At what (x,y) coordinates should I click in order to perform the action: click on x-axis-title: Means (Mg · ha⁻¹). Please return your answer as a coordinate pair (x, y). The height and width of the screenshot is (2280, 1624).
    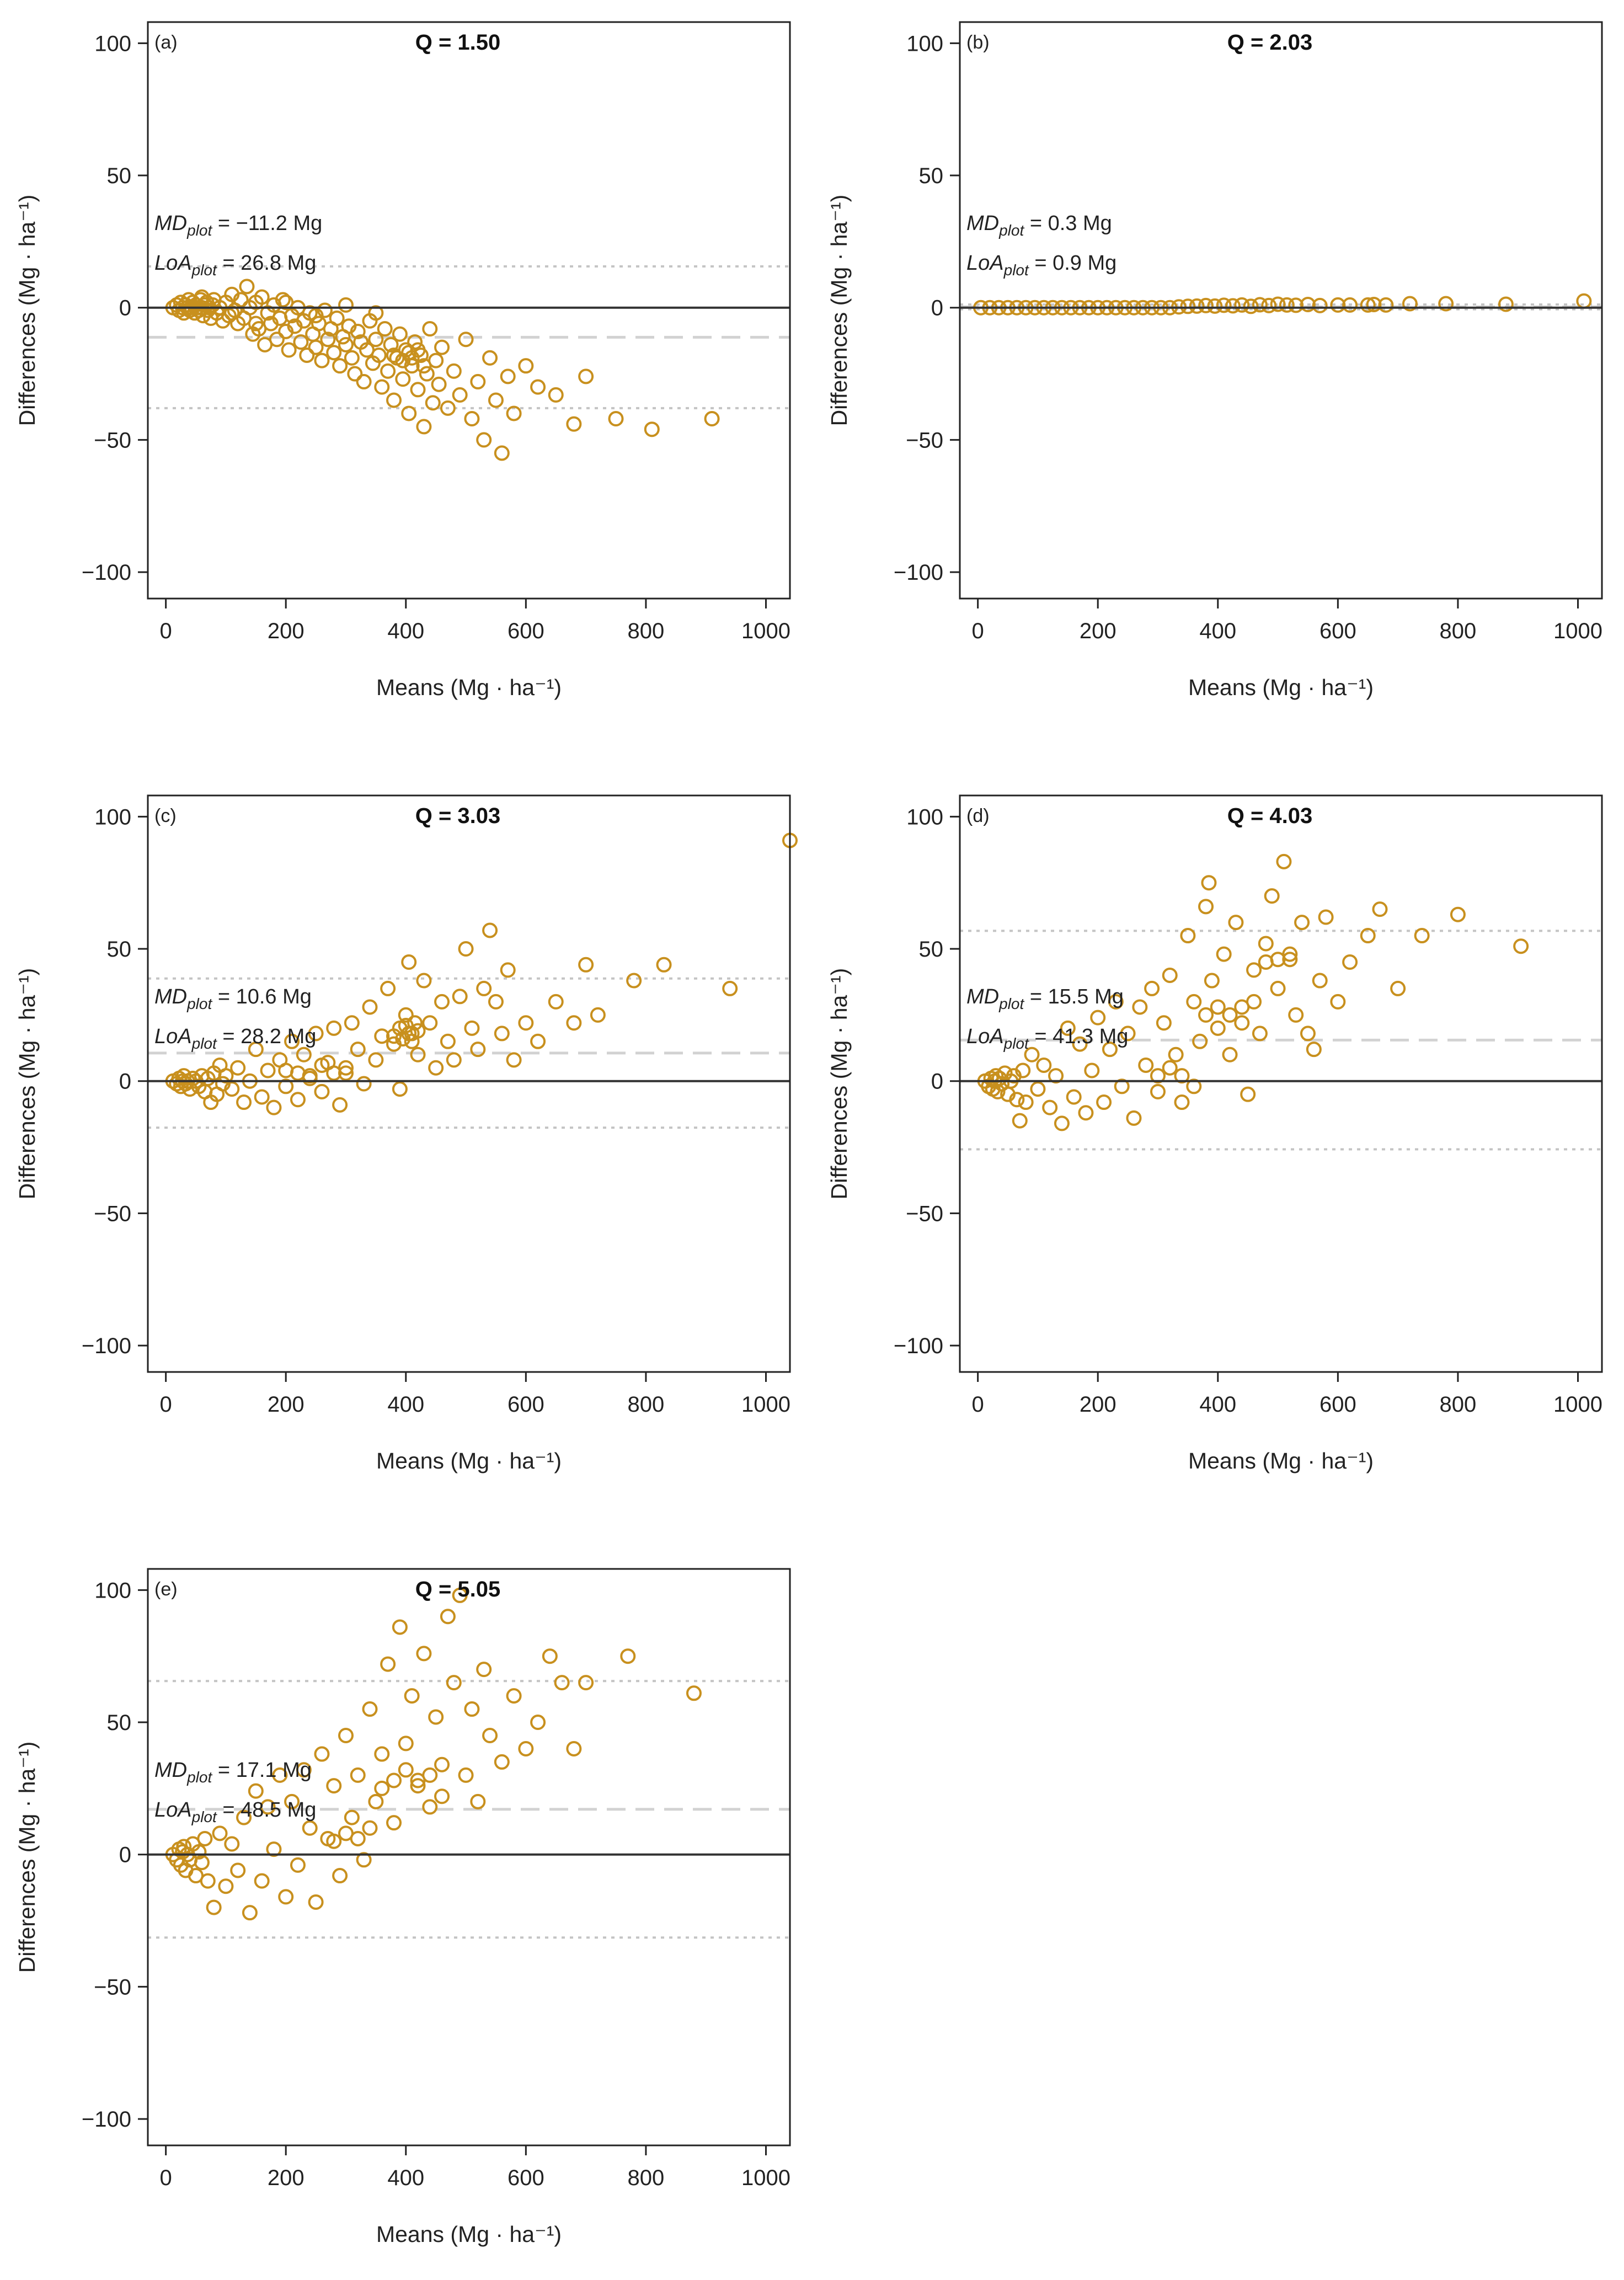
    Looking at the image, I should click on (469, 2234).